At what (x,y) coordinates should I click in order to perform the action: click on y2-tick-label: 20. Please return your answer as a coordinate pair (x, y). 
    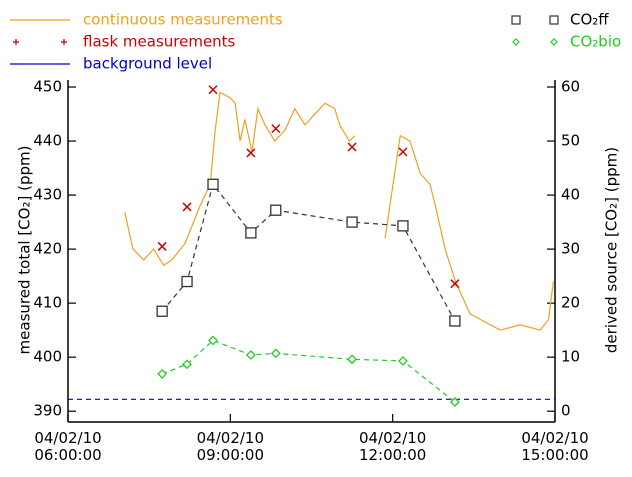
    Looking at the image, I should click on (570, 303).